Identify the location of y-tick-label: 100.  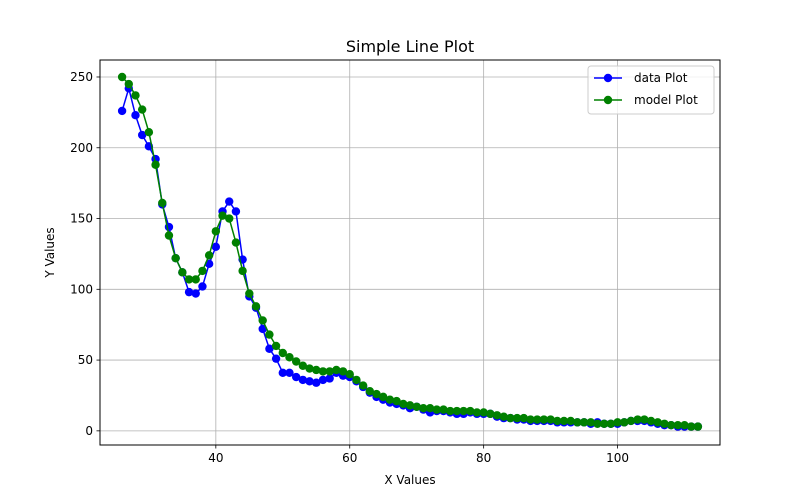
(81, 289).